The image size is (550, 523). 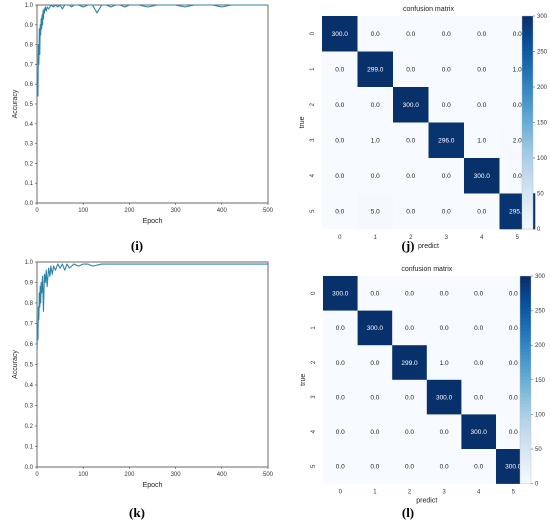 What do you see at coordinates (29, 325) in the screenshot?
I see `y-tick-label: 0.7` at bounding box center [29, 325].